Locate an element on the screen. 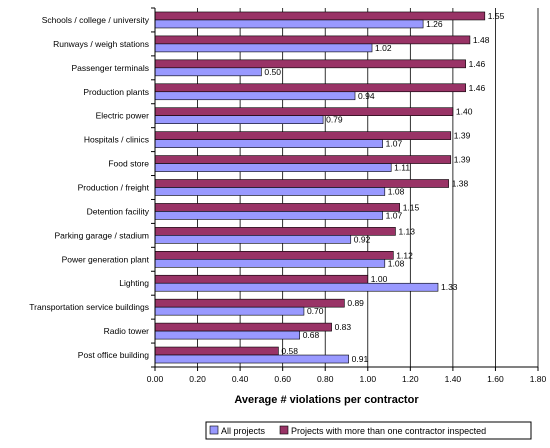 The image size is (550, 448). value-label-multi-contractor: 1.12 is located at coordinates (404, 255).